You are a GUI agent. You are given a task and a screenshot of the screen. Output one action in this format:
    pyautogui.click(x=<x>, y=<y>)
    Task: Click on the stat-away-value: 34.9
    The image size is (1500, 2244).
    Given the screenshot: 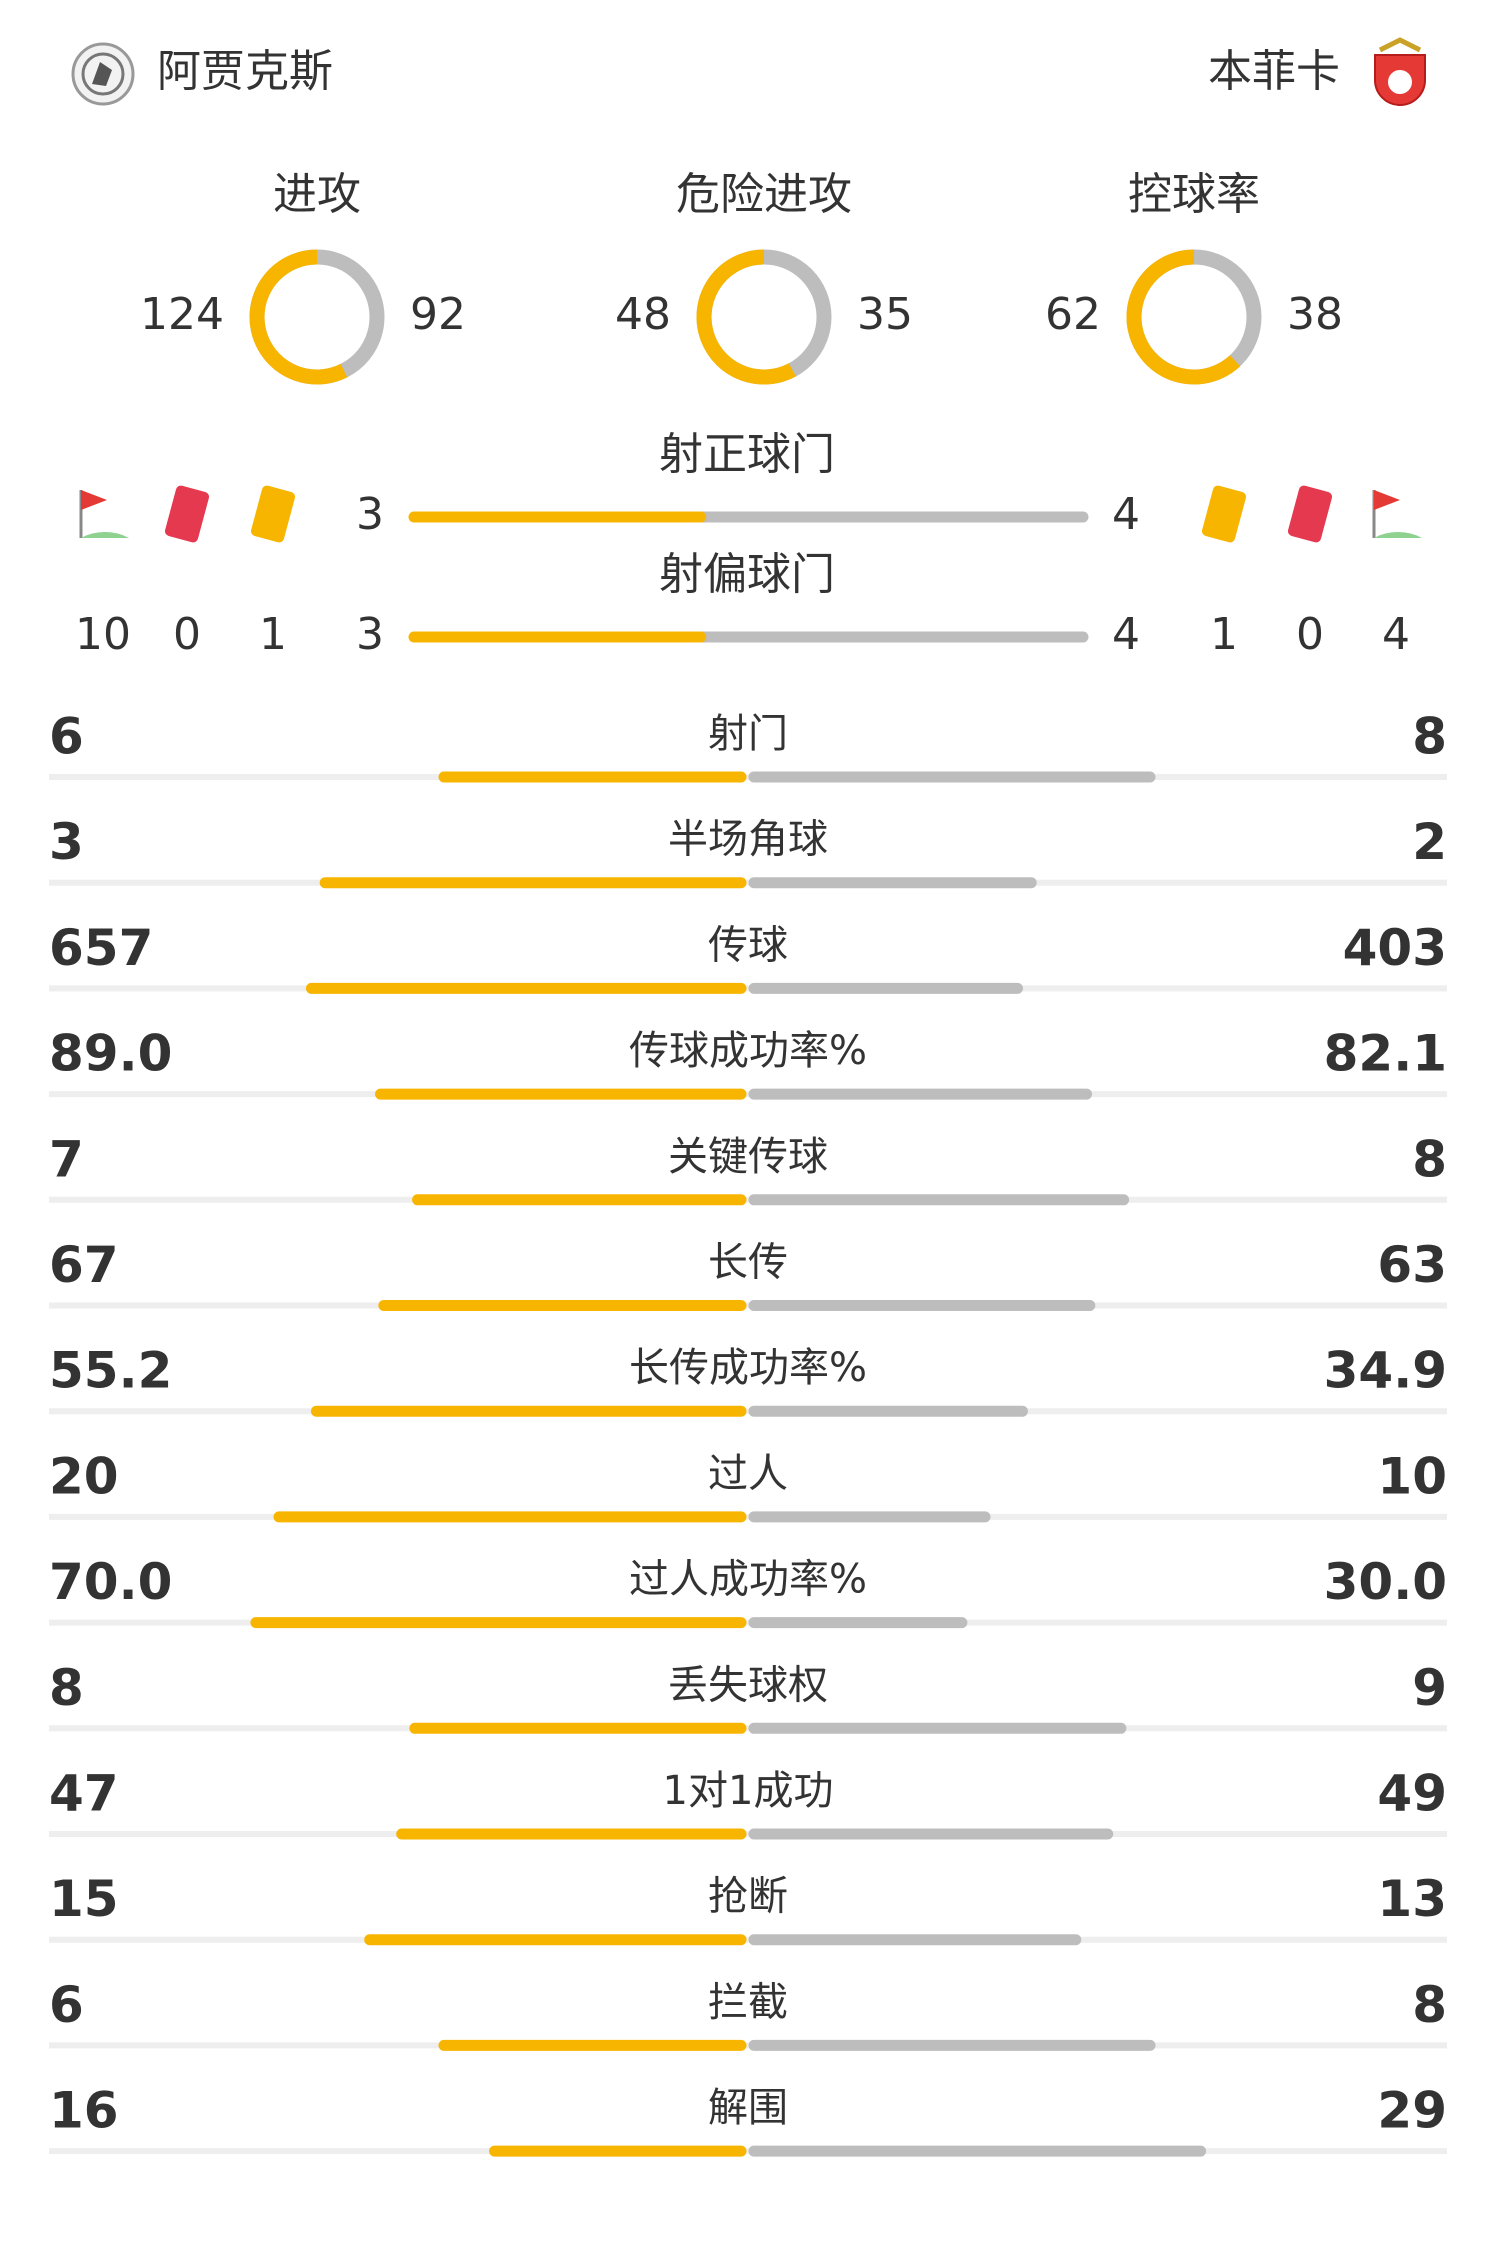 What is the action you would take?
    pyautogui.click(x=1385, y=1371)
    